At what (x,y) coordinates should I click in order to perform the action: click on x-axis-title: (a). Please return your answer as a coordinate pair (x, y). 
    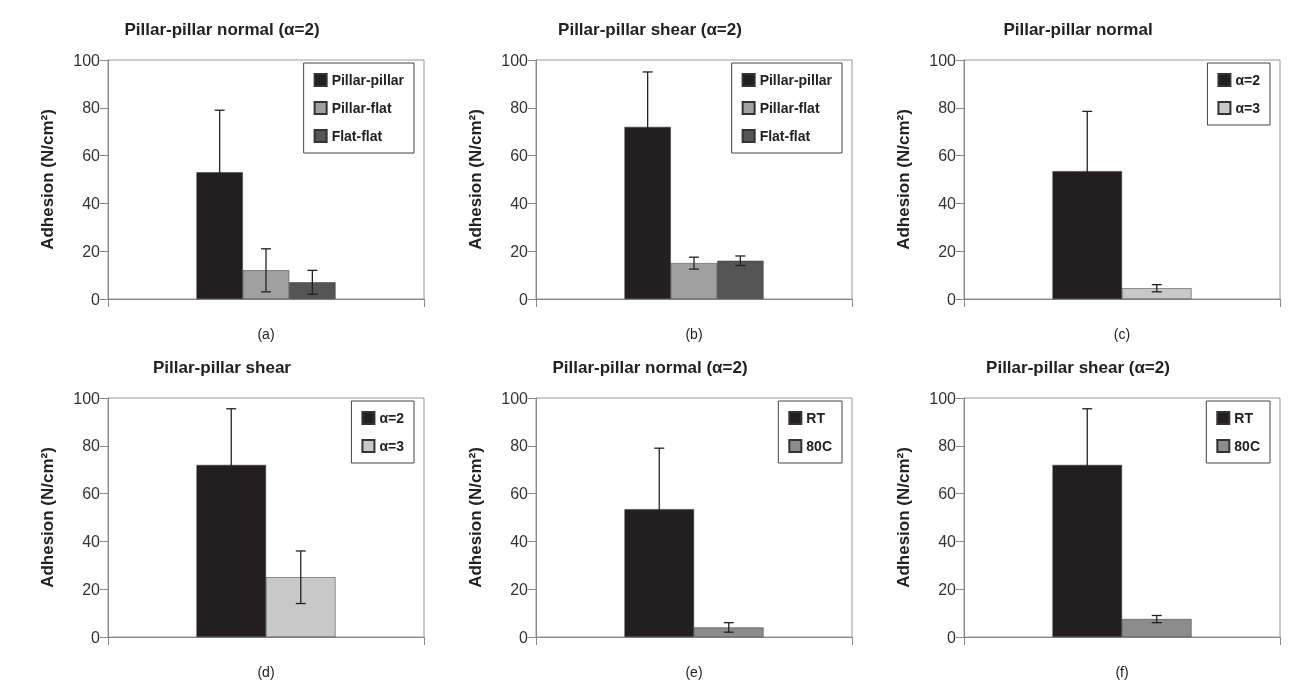
    Looking at the image, I should click on (266, 334).